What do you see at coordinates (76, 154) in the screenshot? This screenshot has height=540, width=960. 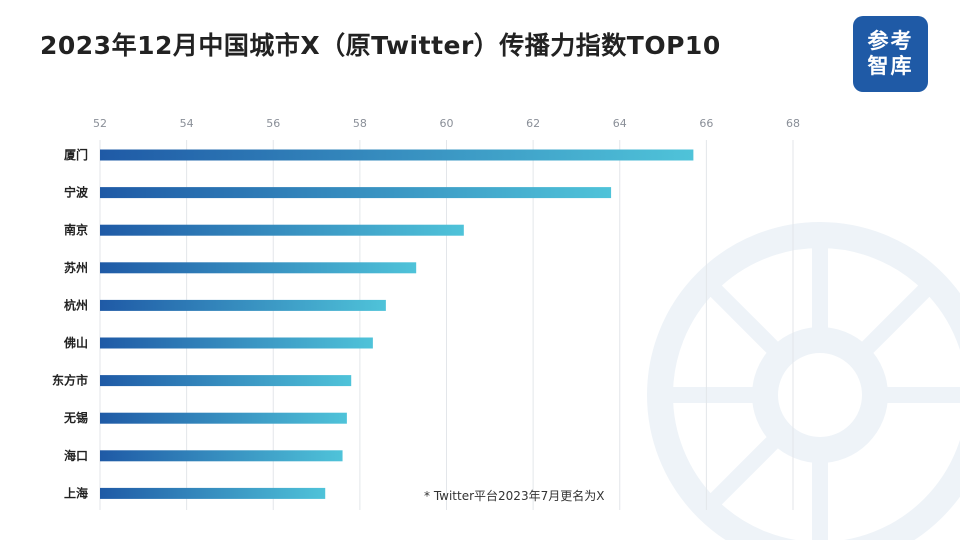 I see `category-label: 厦门` at bounding box center [76, 154].